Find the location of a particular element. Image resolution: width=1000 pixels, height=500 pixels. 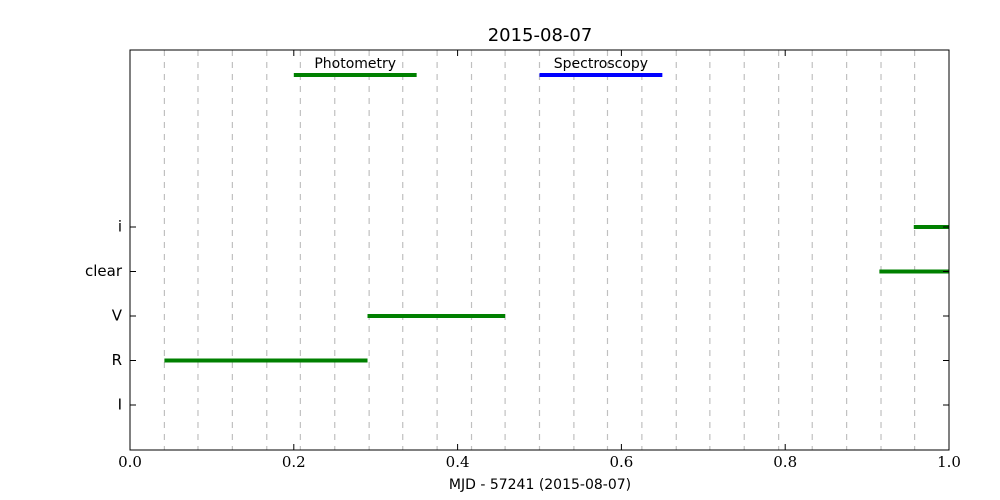

x-tick-label: 0.8 is located at coordinates (785, 462).